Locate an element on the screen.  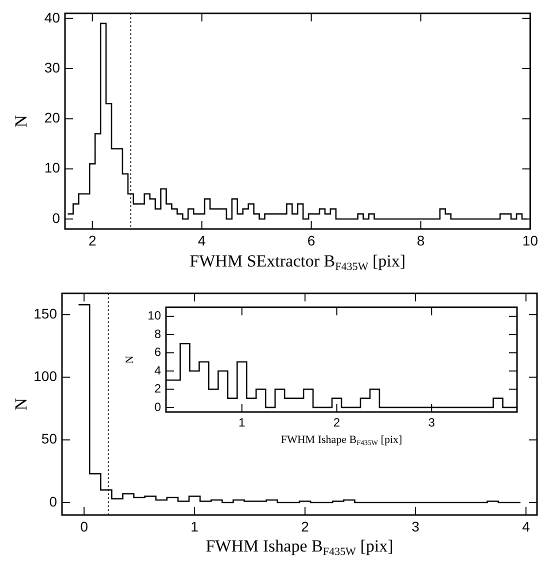
x-tick-label: 10 is located at coordinates (530, 240).